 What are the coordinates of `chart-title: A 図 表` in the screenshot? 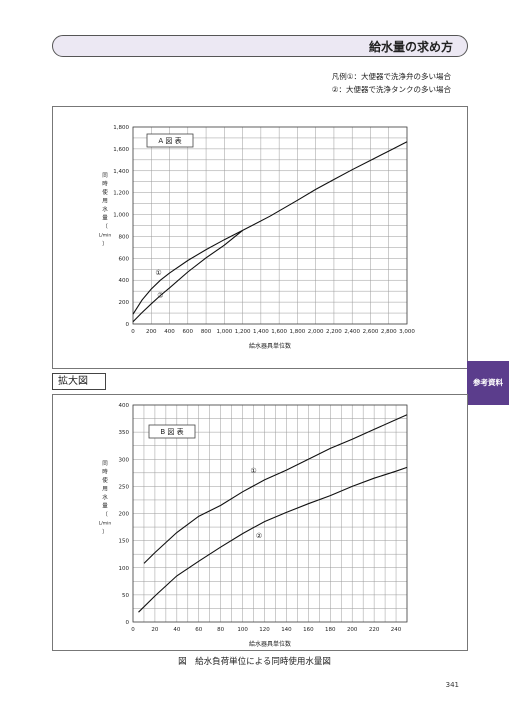 It's located at (169, 140).